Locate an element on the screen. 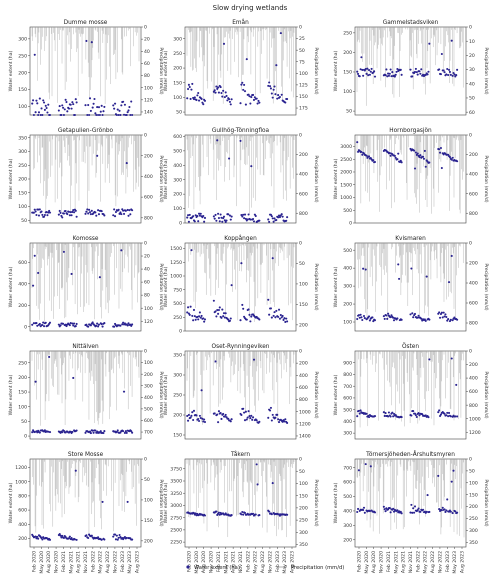  y-tick-label: 2250 is located at coordinates (176, 543).